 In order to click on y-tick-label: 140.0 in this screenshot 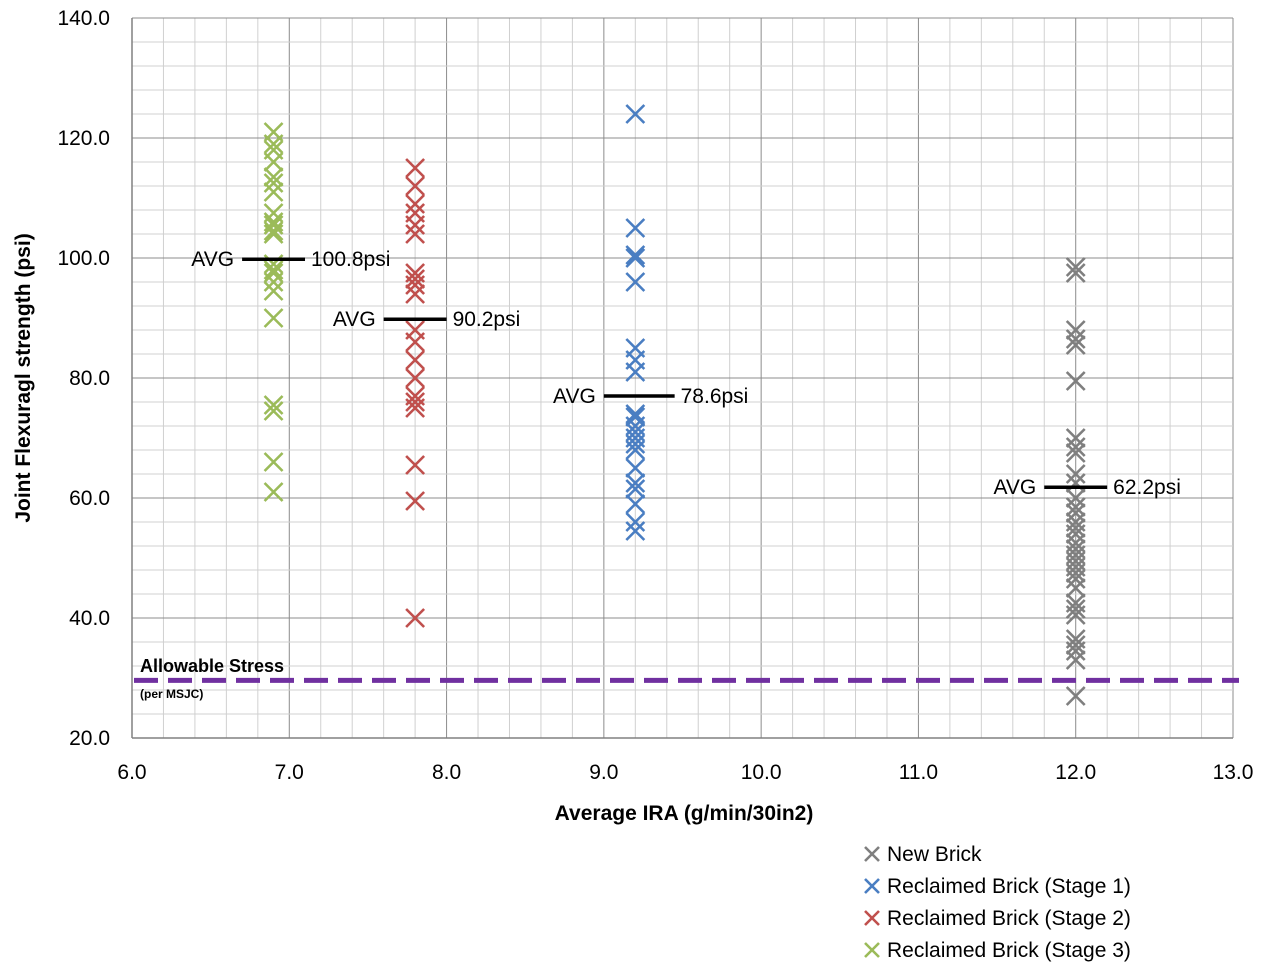, I will do `click(83, 18)`.